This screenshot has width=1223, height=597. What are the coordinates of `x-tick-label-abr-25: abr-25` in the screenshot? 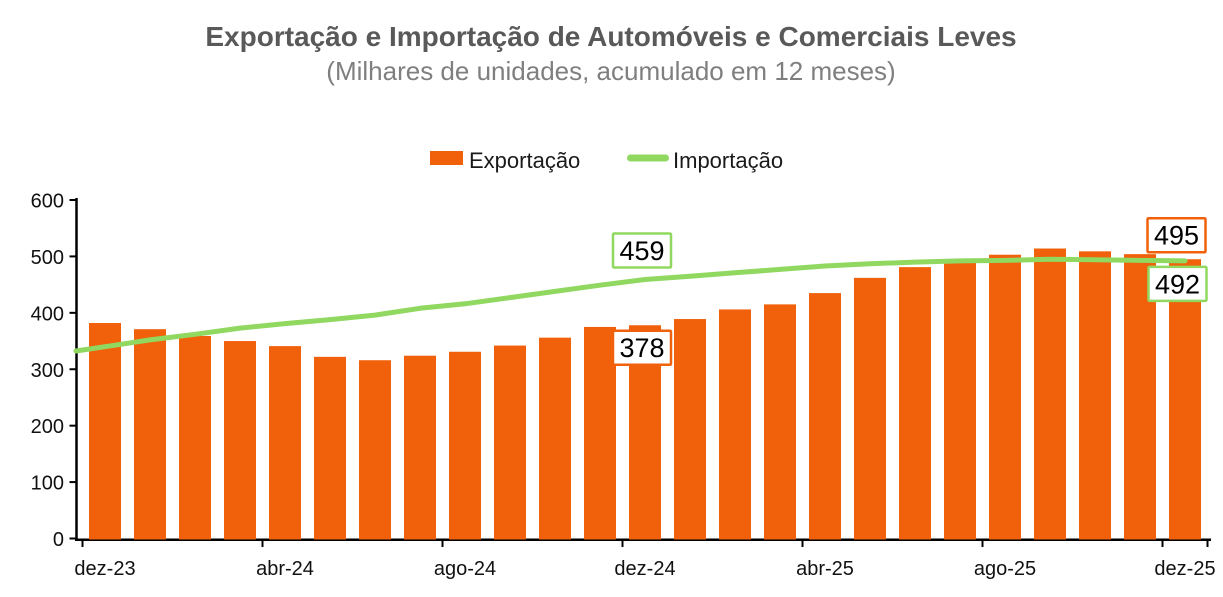 It's located at (825, 569).